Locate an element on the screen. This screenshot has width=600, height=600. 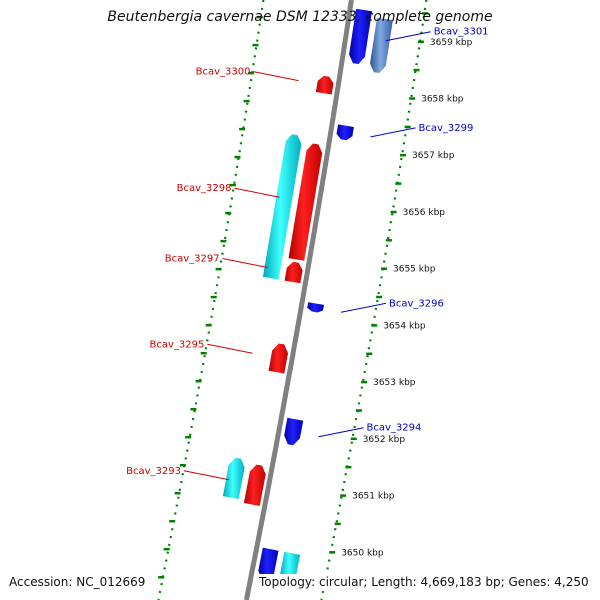
scale-label: 3657 kbp is located at coordinates (433, 156).